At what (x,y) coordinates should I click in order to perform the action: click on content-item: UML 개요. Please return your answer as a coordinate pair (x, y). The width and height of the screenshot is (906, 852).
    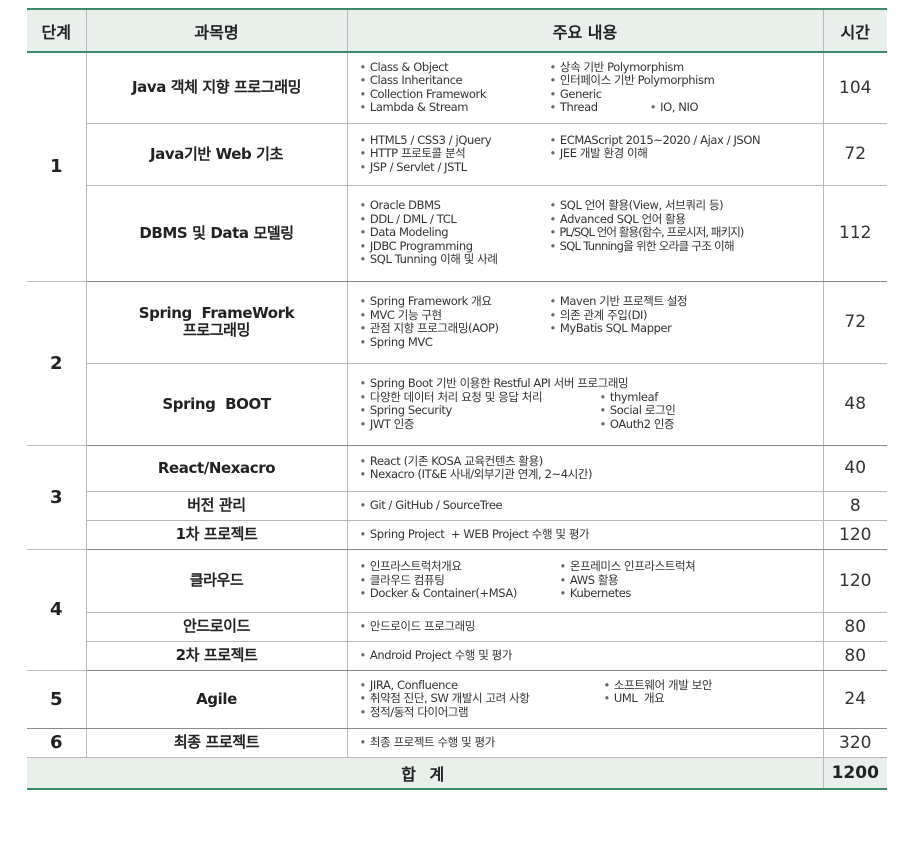
    Looking at the image, I should click on (713, 699).